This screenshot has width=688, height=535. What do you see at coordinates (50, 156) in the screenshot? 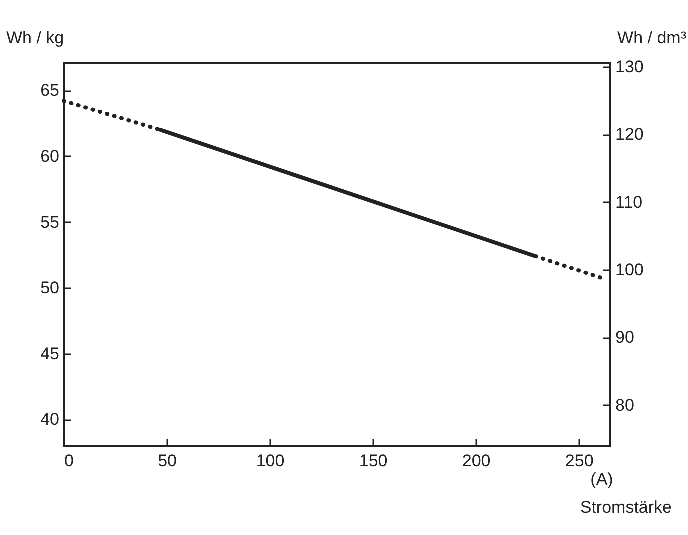
I see `y-tick-label: 60` at bounding box center [50, 156].